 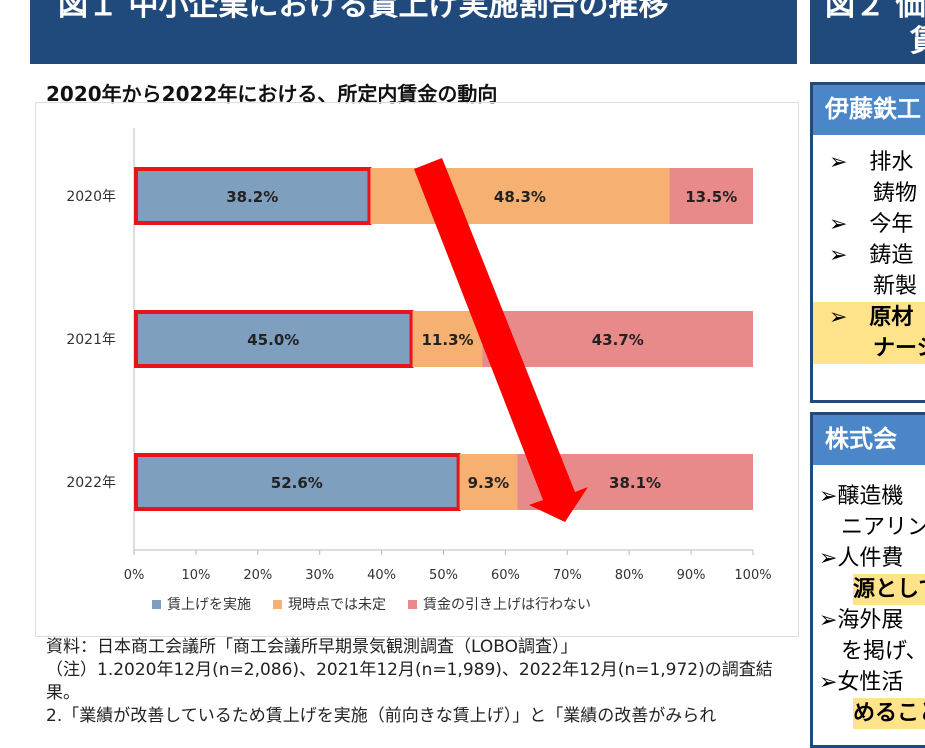 What do you see at coordinates (91, 340) in the screenshot?
I see `category-label: 2021年` at bounding box center [91, 340].